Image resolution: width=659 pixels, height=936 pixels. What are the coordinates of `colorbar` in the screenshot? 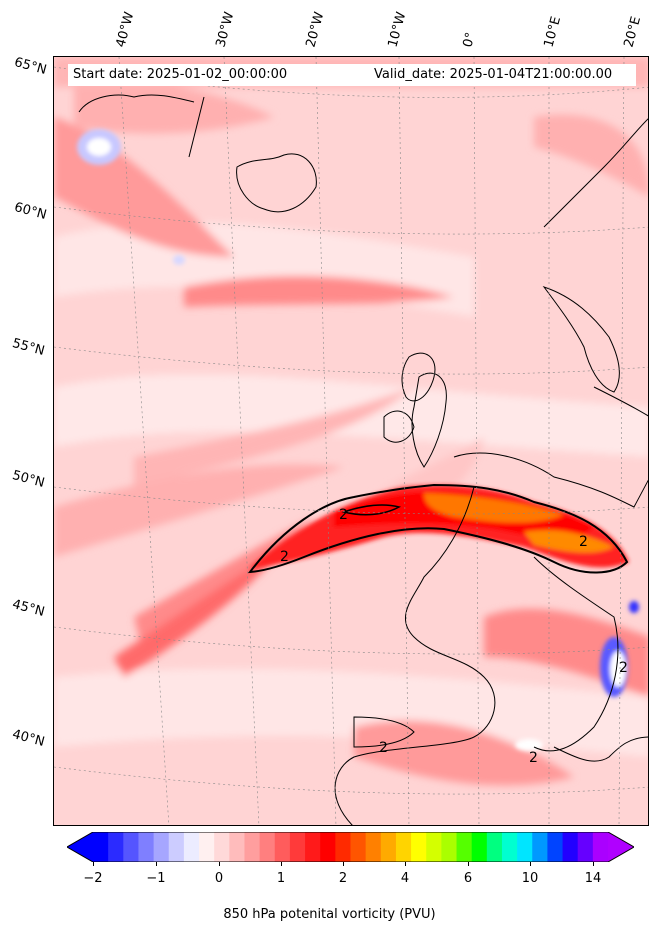 It's located at (350, 847).